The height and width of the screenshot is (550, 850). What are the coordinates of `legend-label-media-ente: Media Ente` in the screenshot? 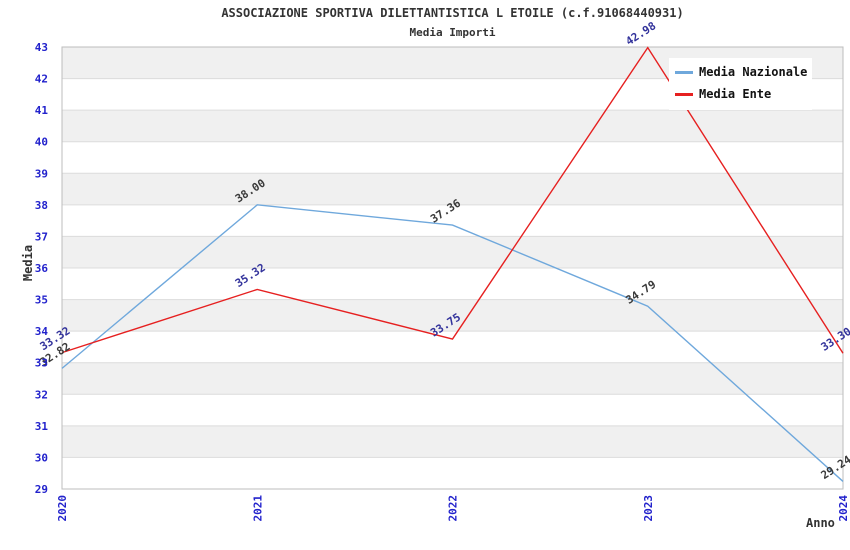 It's located at (735, 94).